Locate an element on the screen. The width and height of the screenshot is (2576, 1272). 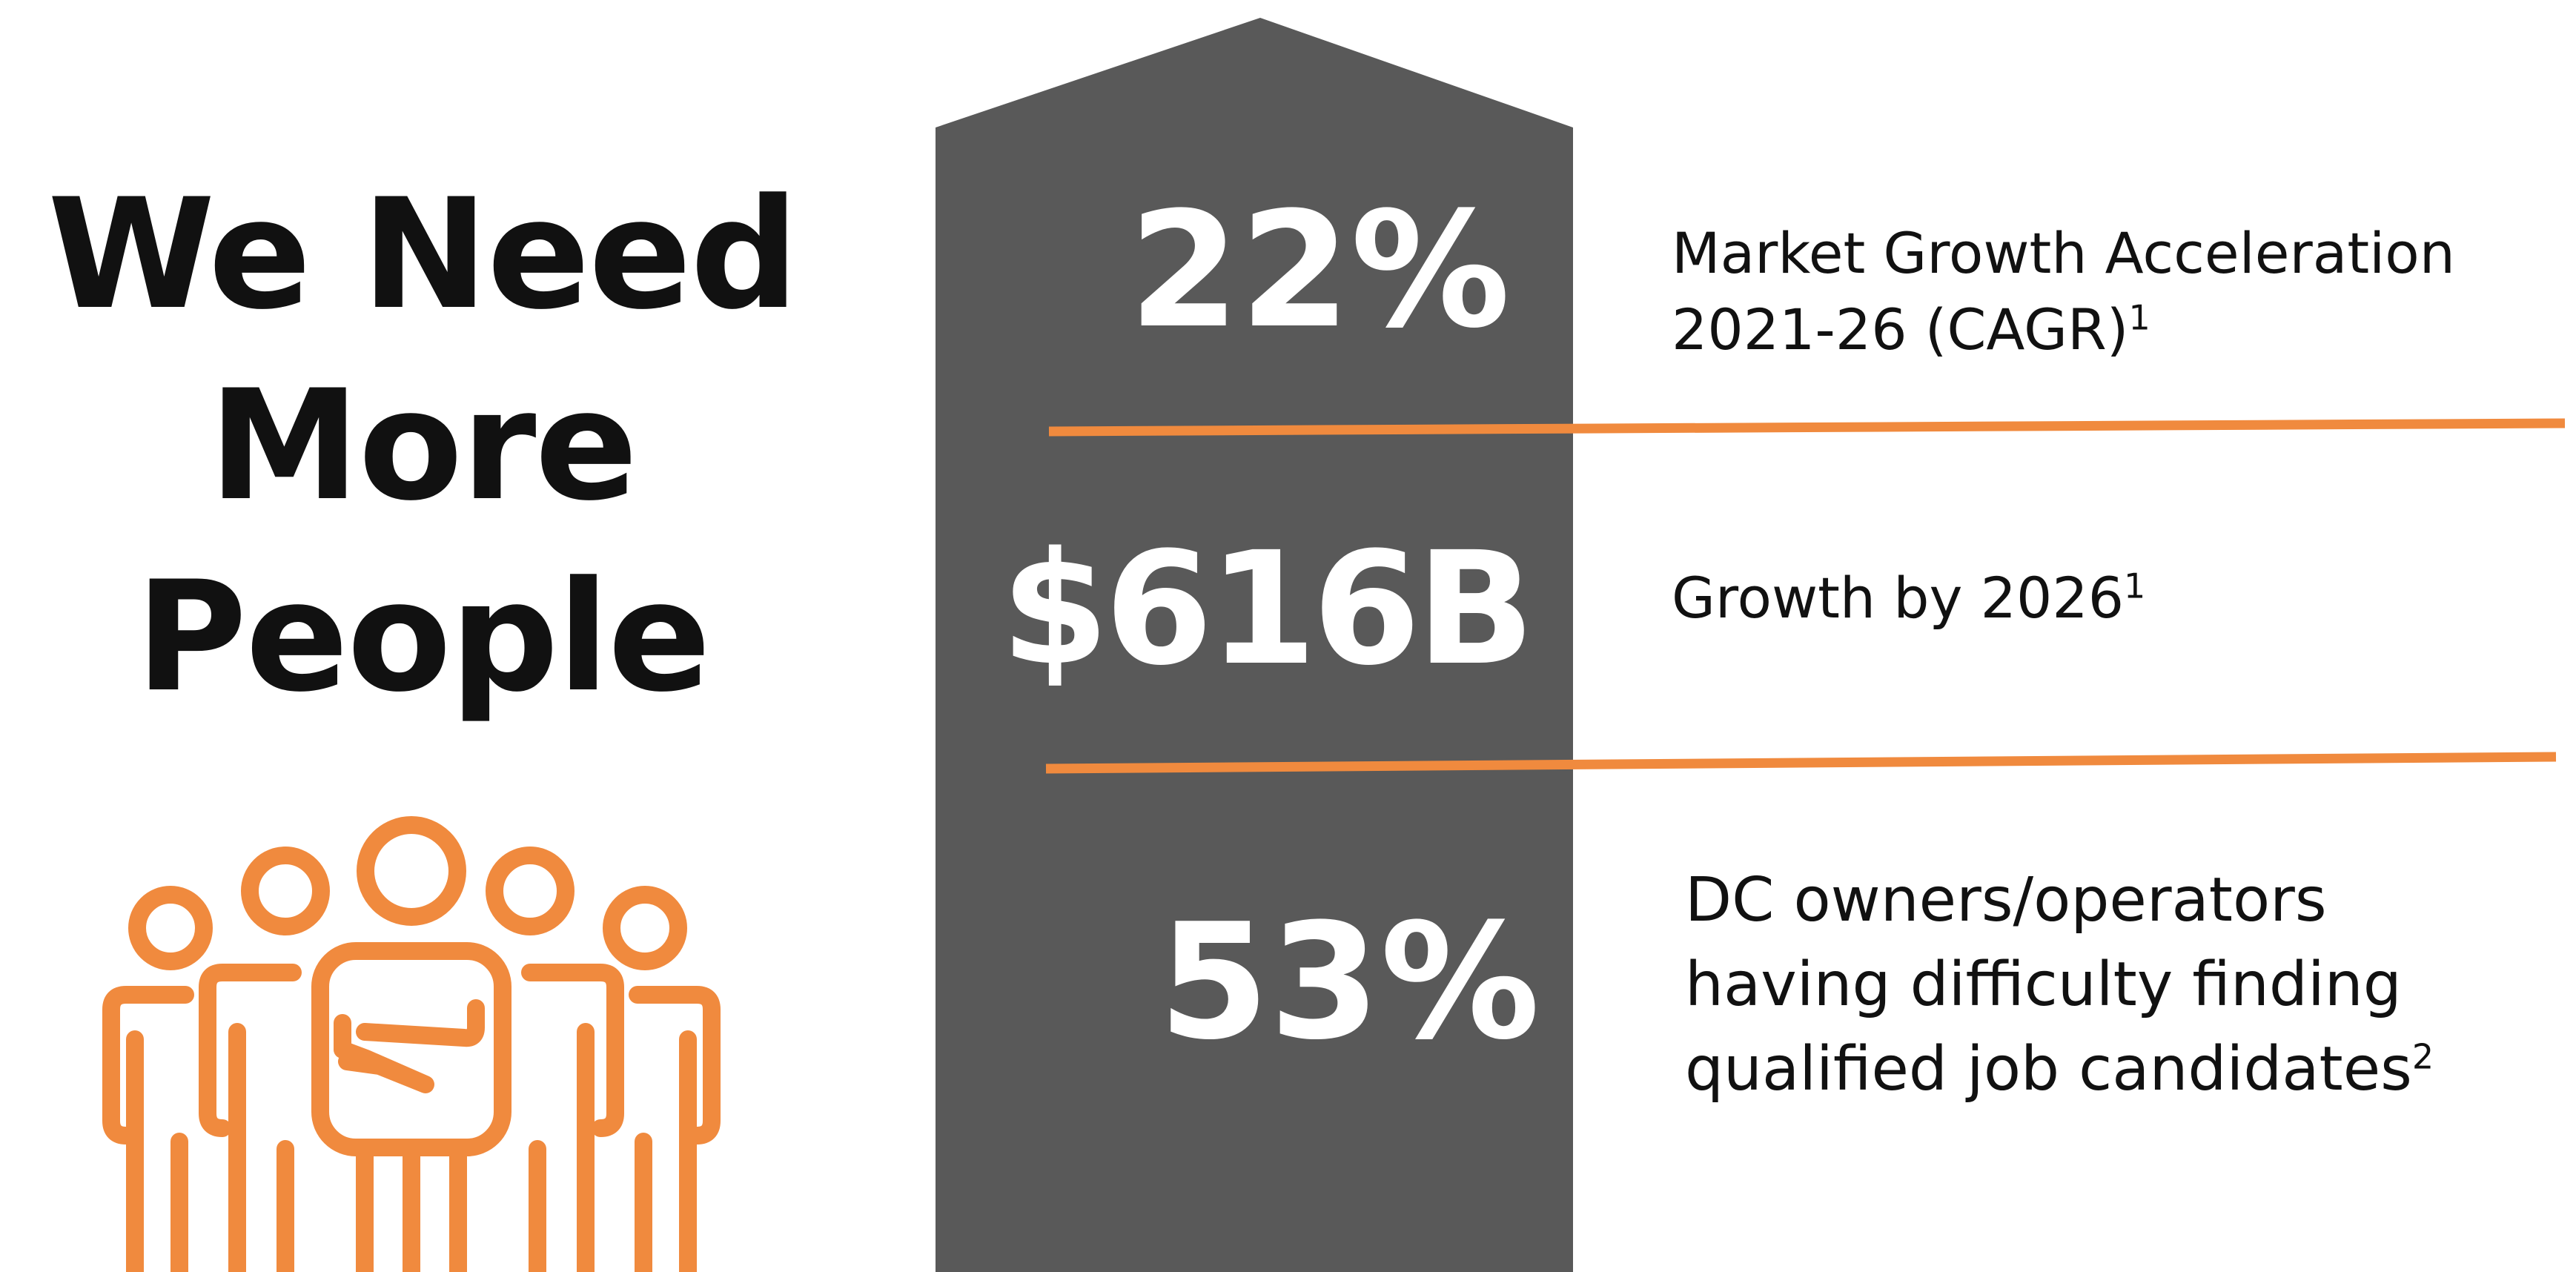
description-line-with-footnote: 2021-26 (CAGR)1 is located at coordinates (2063, 329).